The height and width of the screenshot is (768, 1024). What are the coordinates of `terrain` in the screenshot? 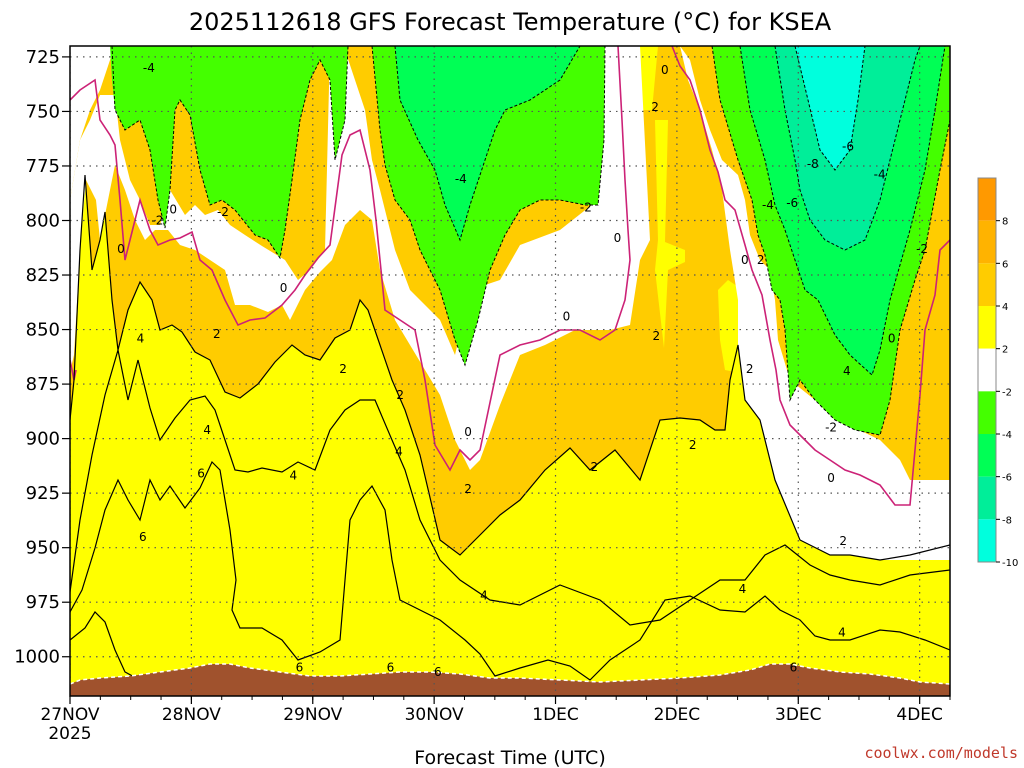 It's located at (510, 680).